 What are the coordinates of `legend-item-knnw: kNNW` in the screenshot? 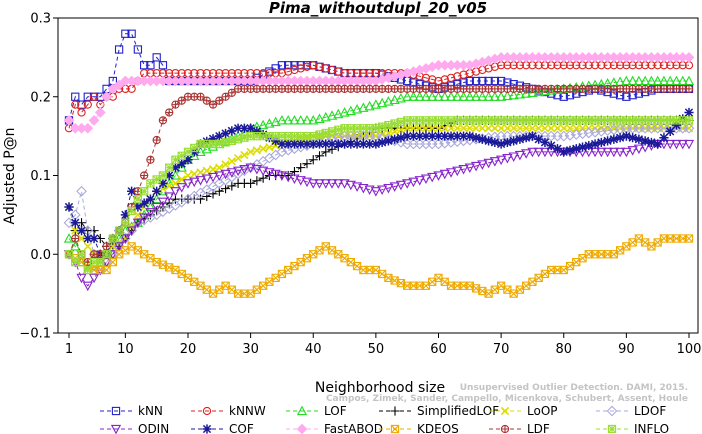 It's located at (228, 411).